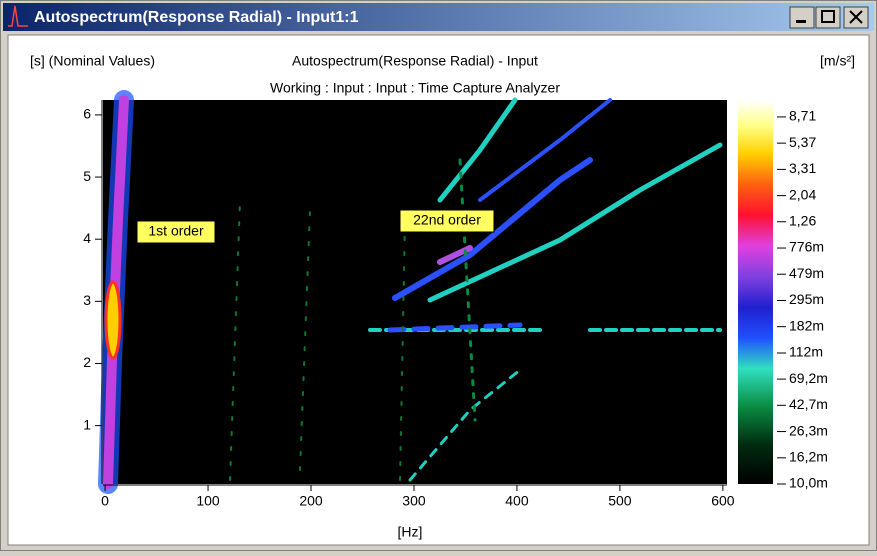 The width and height of the screenshot is (877, 556). Describe the element at coordinates (92, 61) in the screenshot. I see `y-axis-label: [s] (Nominal Values)` at that location.